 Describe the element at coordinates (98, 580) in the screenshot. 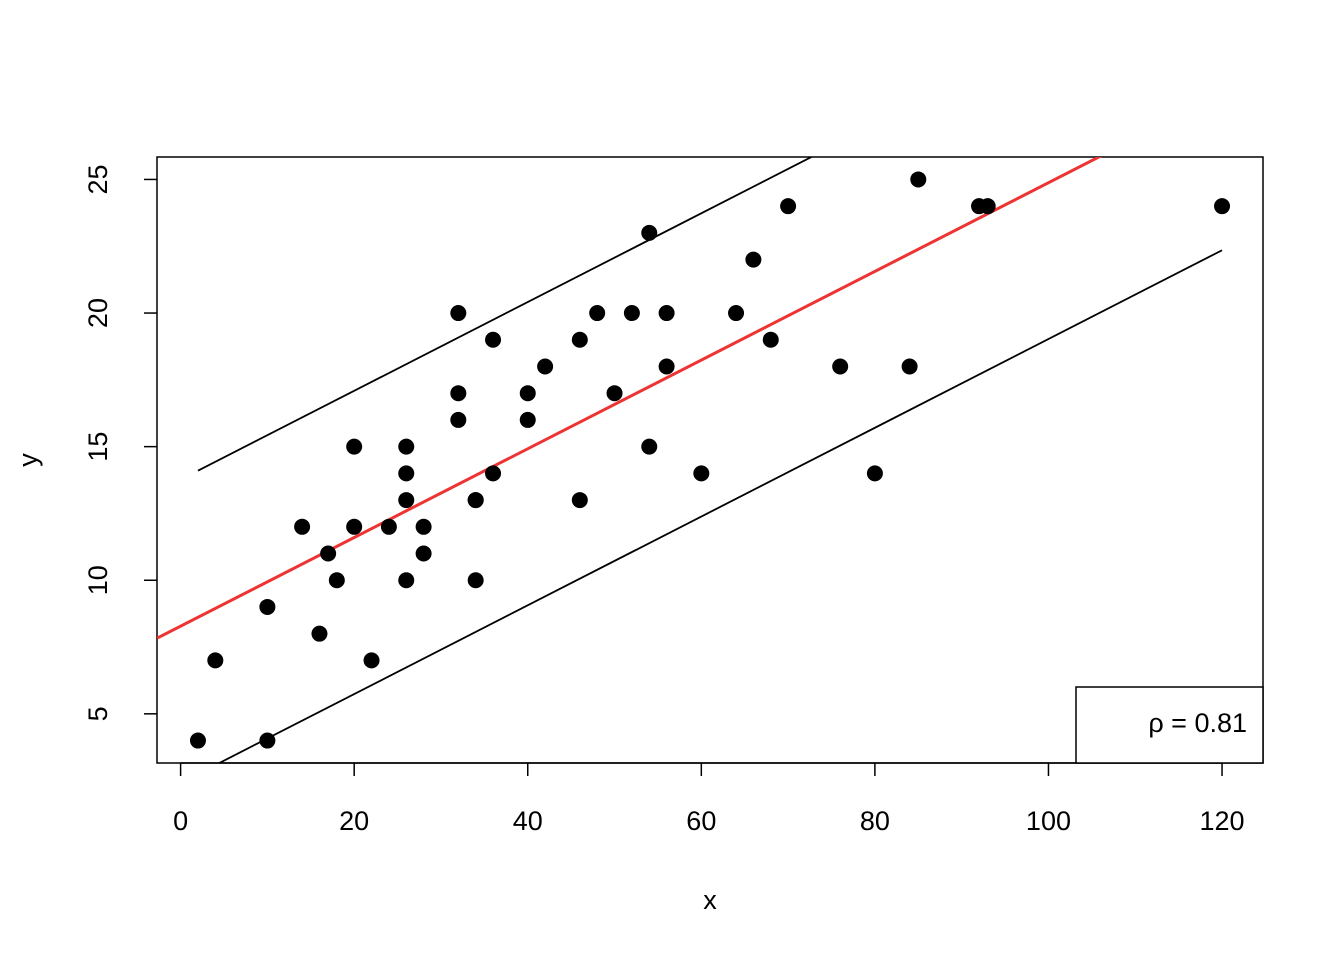

I see `y-tick-label: 10` at that location.